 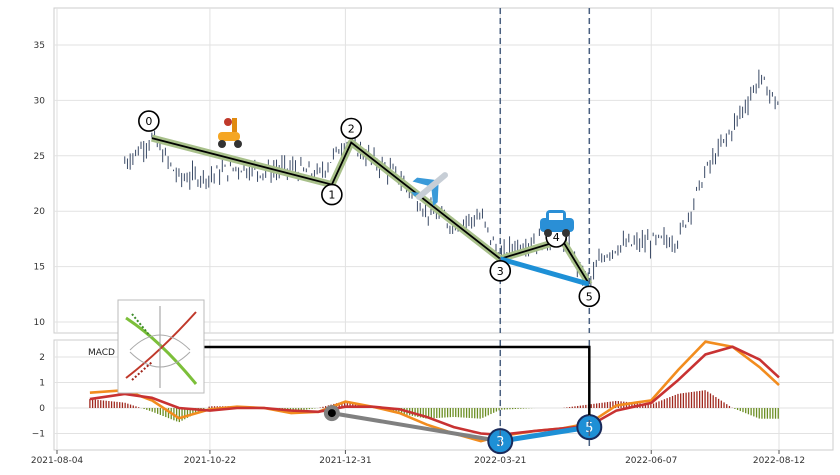 I want to click on macd-ytick-label: 1, so click(x=42, y=384).